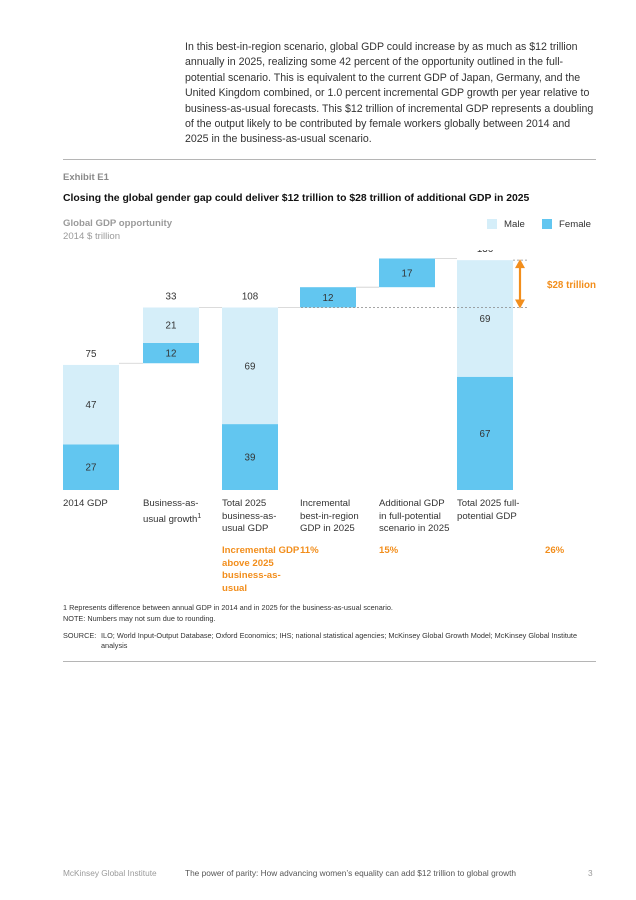 This screenshot has height=900, width=636. Describe the element at coordinates (172, 511) in the screenshot. I see `category-label-2: Business-as-usual growth1` at that location.